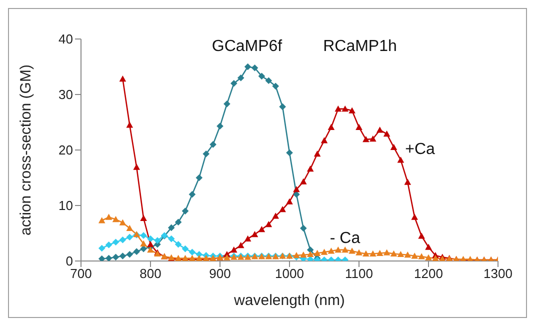 The image size is (535, 326). I want to click on y-tick-label: 40, so click(65, 39).